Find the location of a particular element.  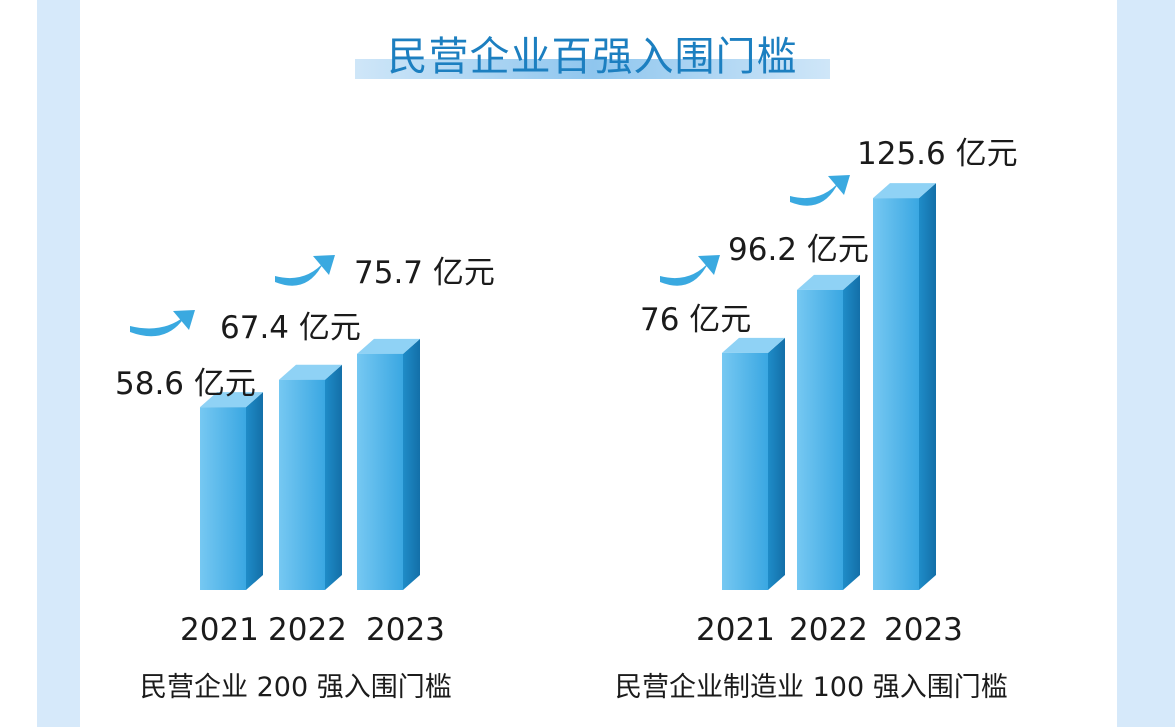

chart-caption-left: 民营企业 200 强入围门槛 is located at coordinates (296, 687).